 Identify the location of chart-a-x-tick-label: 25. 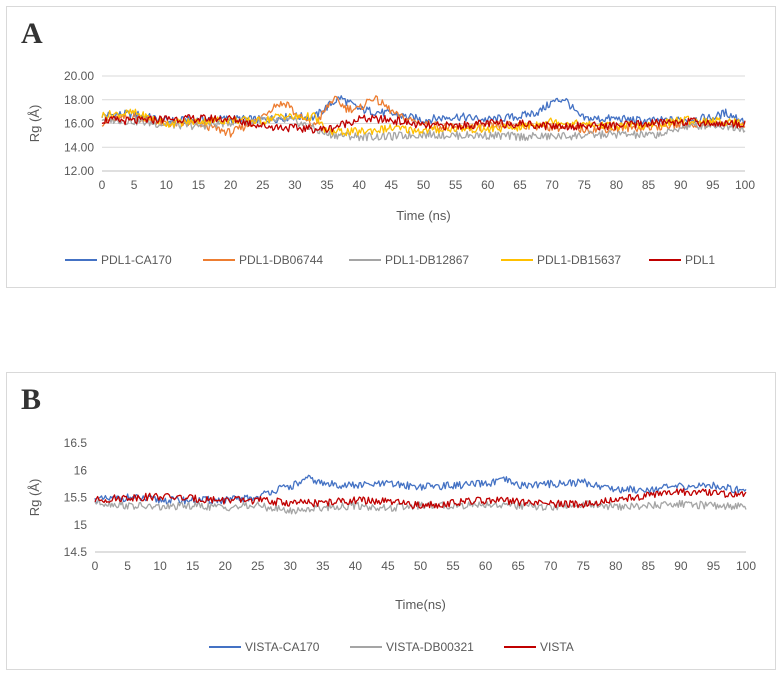
(263, 185).